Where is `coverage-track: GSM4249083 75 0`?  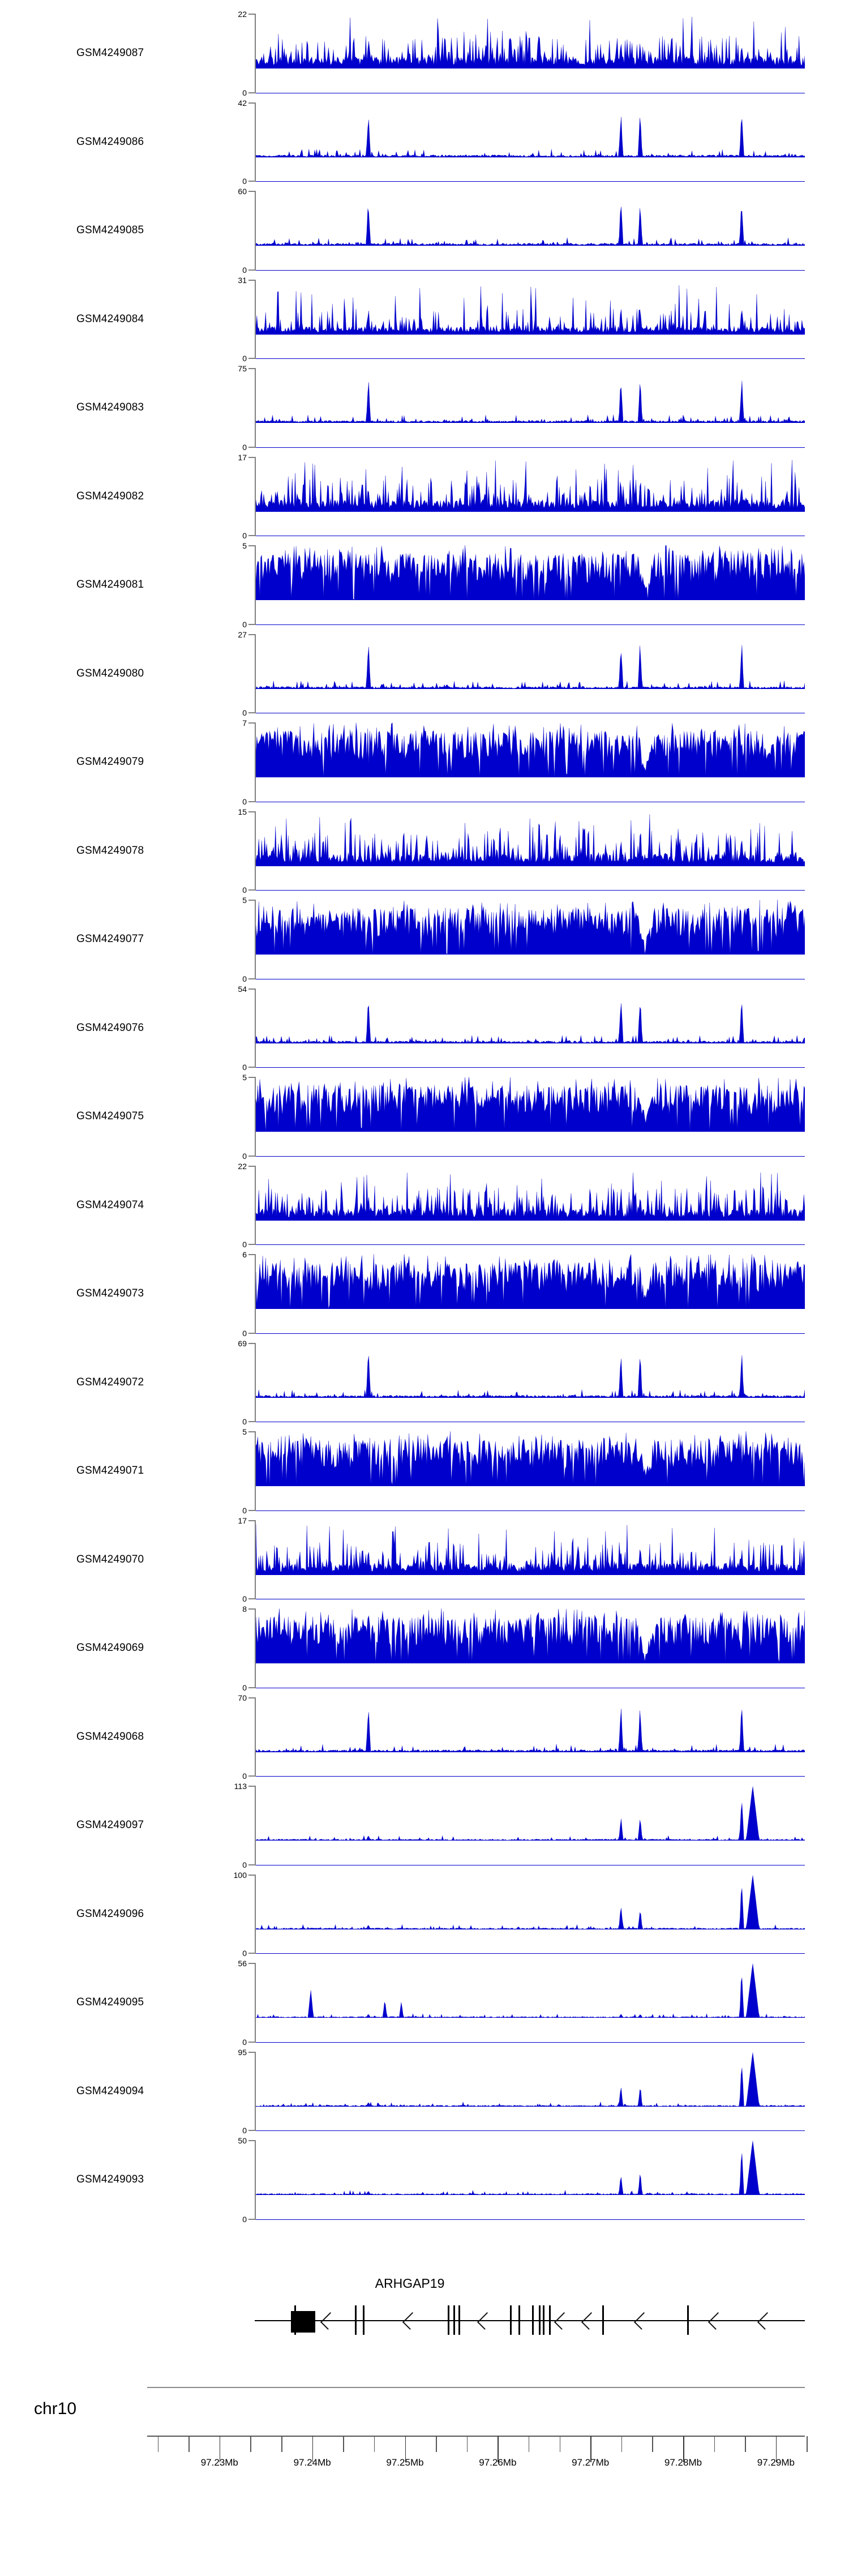 coverage-track: GSM4249083 75 0 is located at coordinates (424, 408).